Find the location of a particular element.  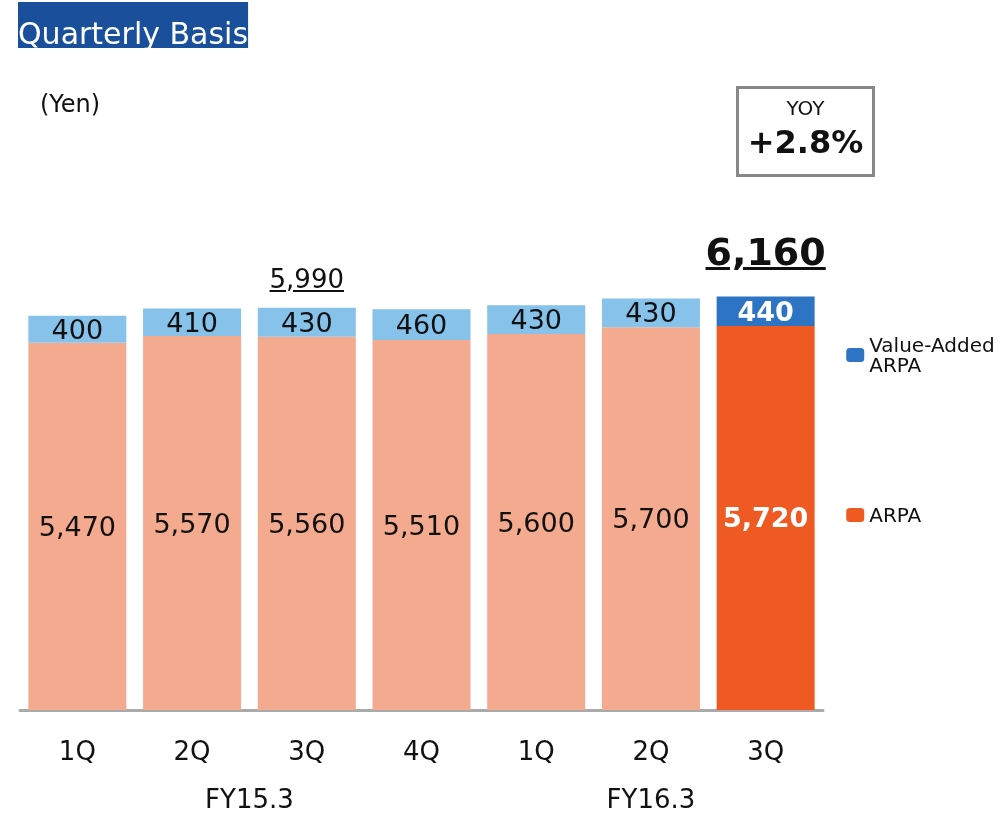

text: YOY +2.8% is located at coordinates (805, 128).